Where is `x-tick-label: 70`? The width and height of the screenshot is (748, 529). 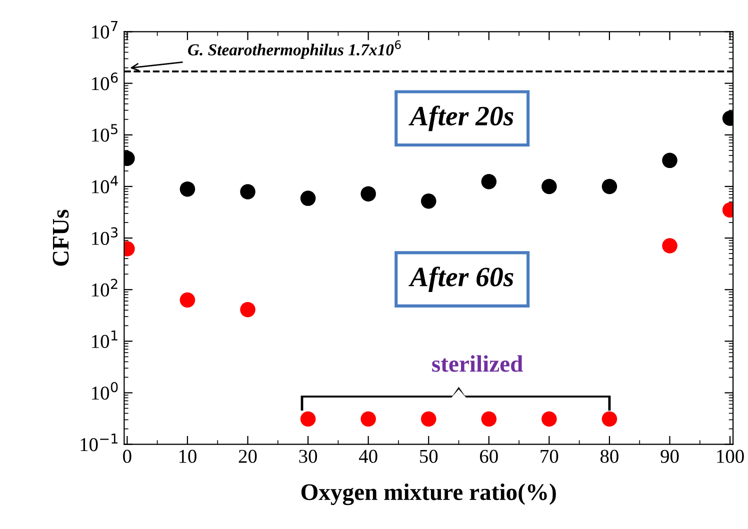
x-tick-label: 70 is located at coordinates (549, 456).